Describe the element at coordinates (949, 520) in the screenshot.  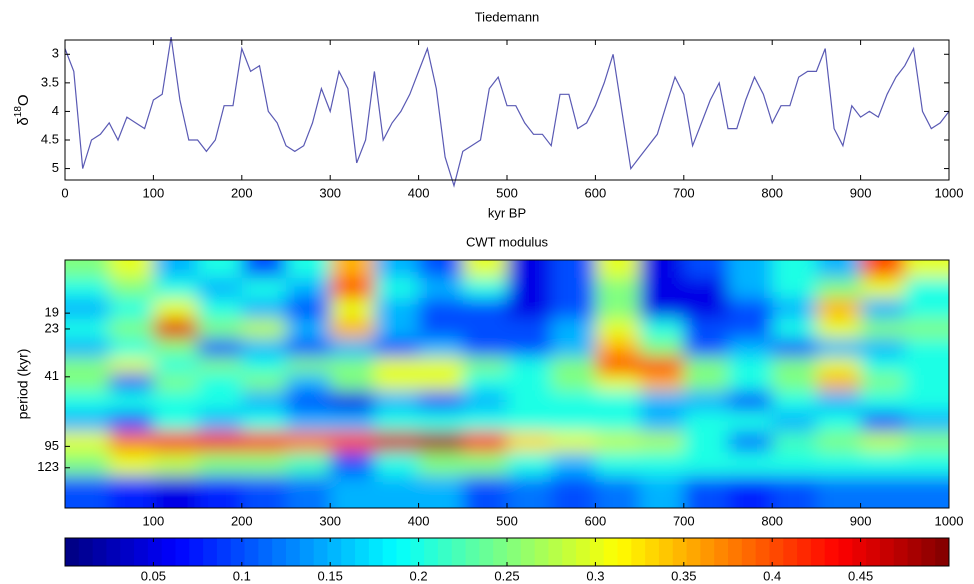
I see `x-tick-label: 1000` at that location.